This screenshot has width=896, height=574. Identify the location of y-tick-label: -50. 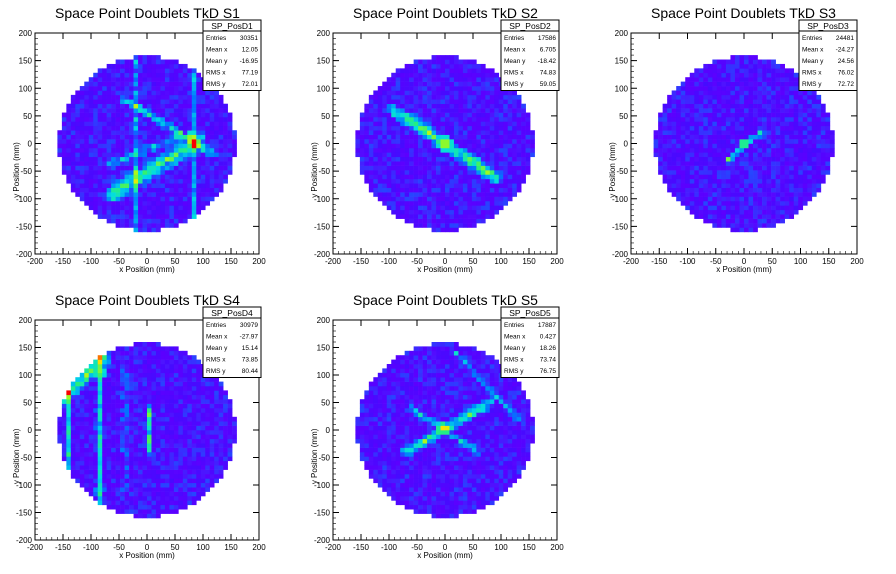
(324, 171).